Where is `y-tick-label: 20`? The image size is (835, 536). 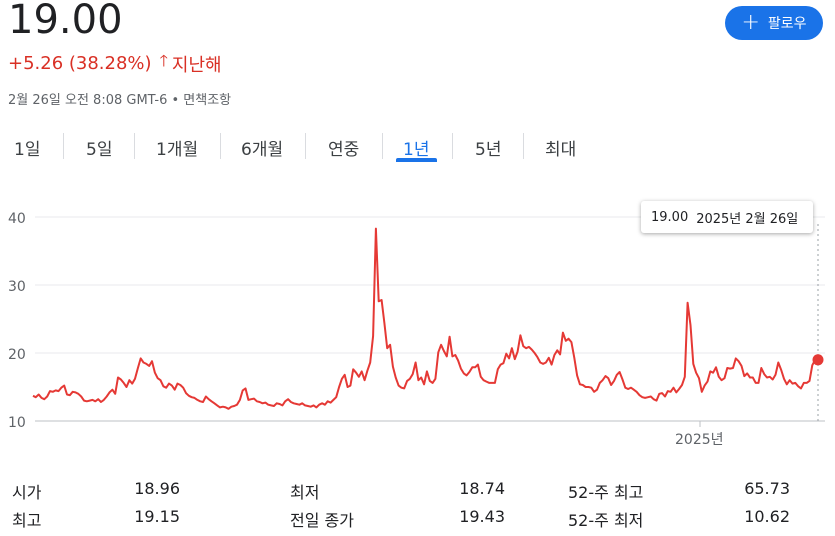 y-tick-label: 20 is located at coordinates (17, 355).